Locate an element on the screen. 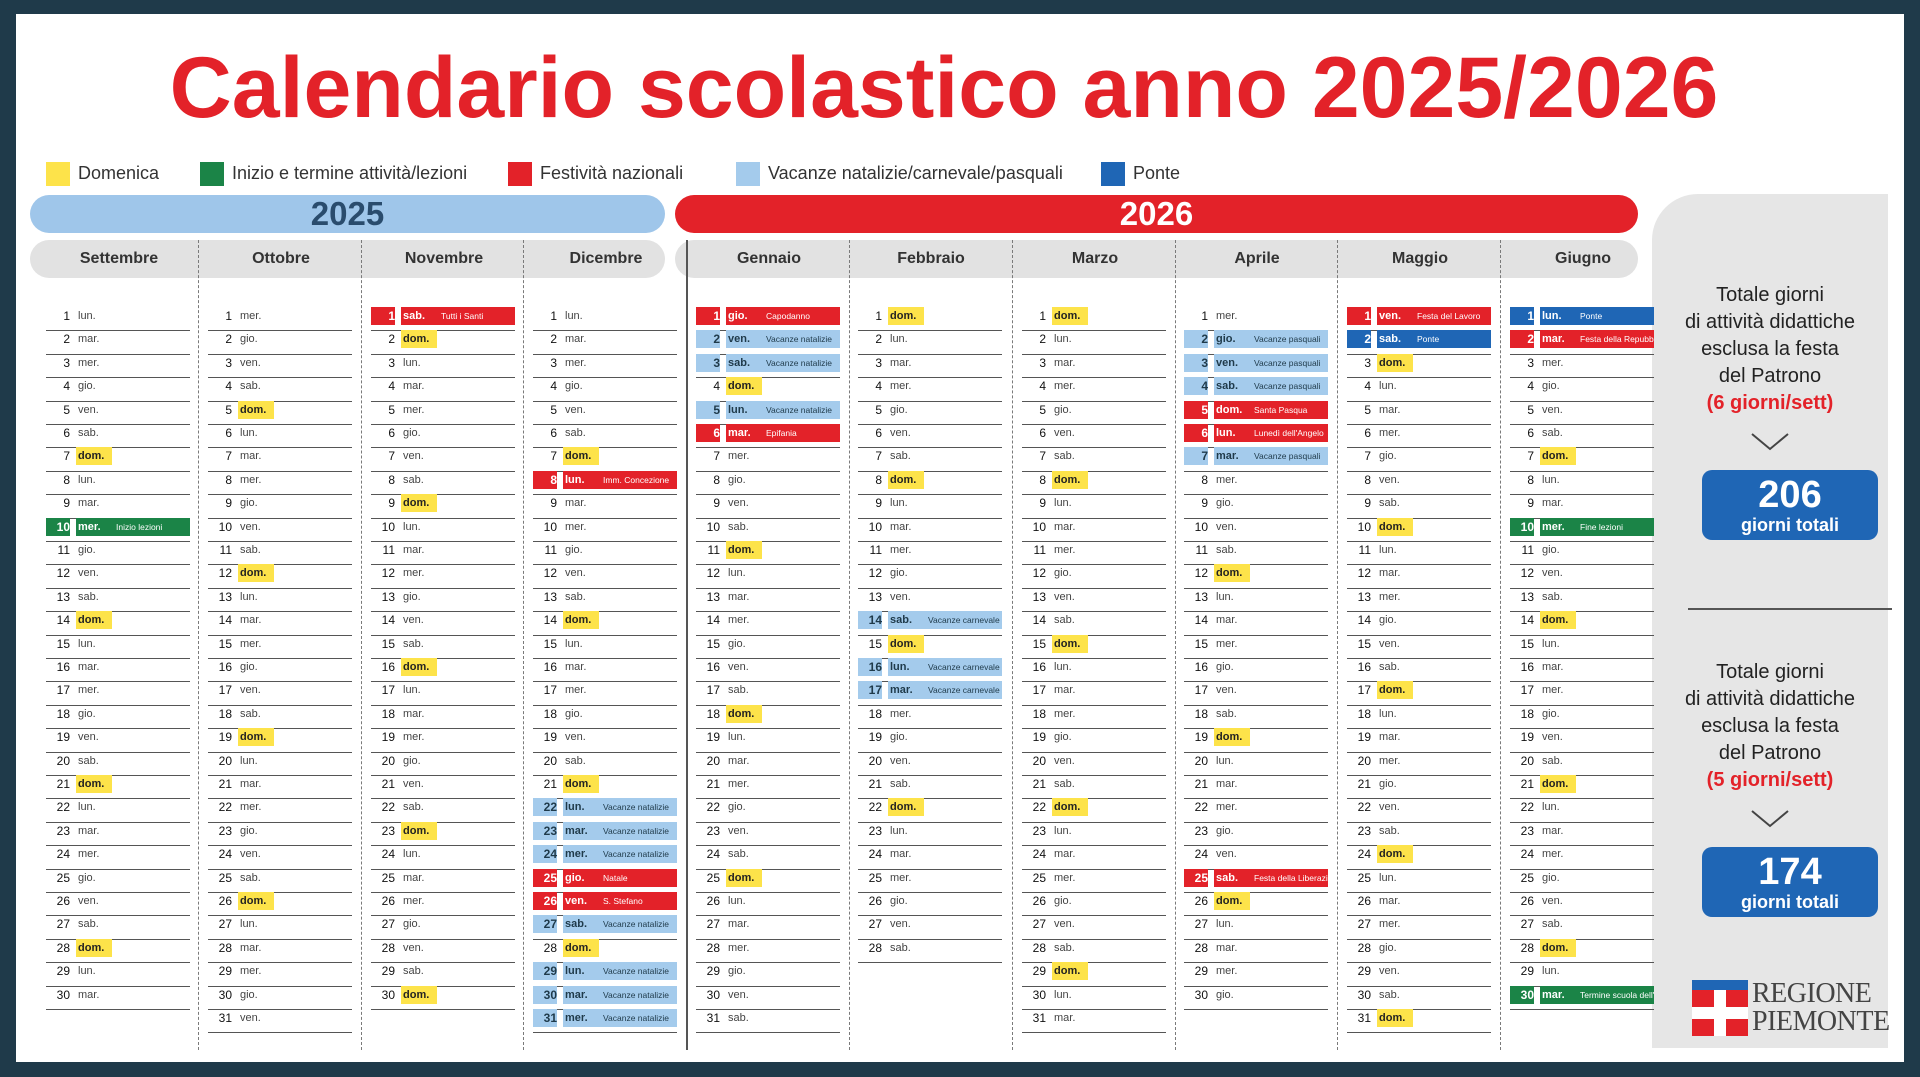 The height and width of the screenshot is (1077, 1920). day-number: 3 is located at coordinates (1196, 362).